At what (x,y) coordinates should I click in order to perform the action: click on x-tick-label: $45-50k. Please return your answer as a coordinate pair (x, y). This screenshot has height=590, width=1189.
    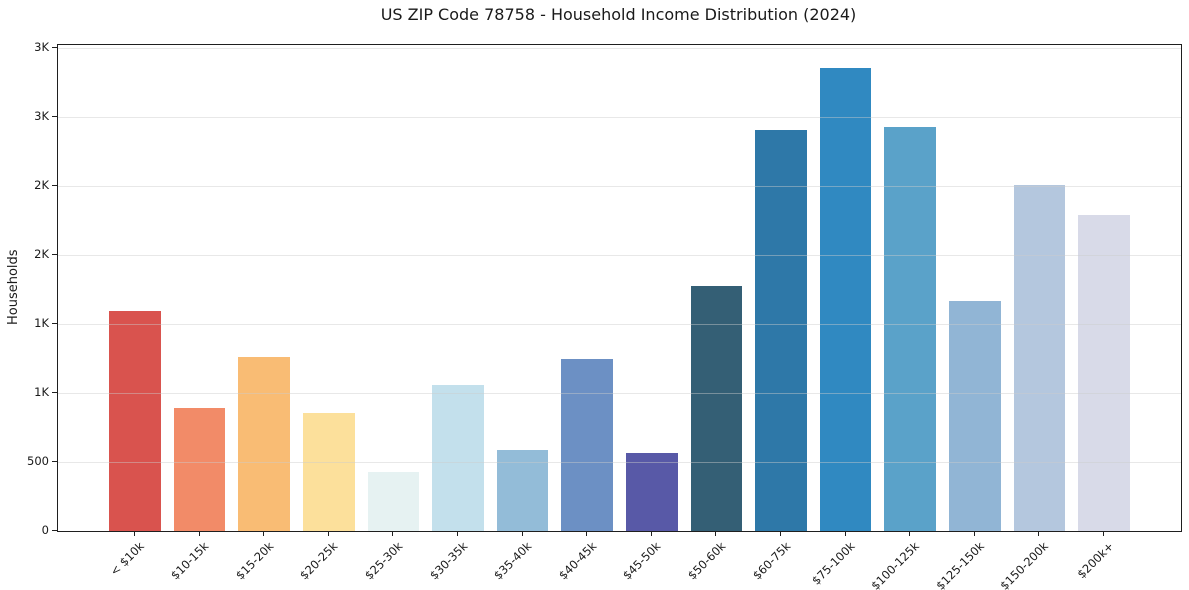
    Looking at the image, I should click on (642, 561).